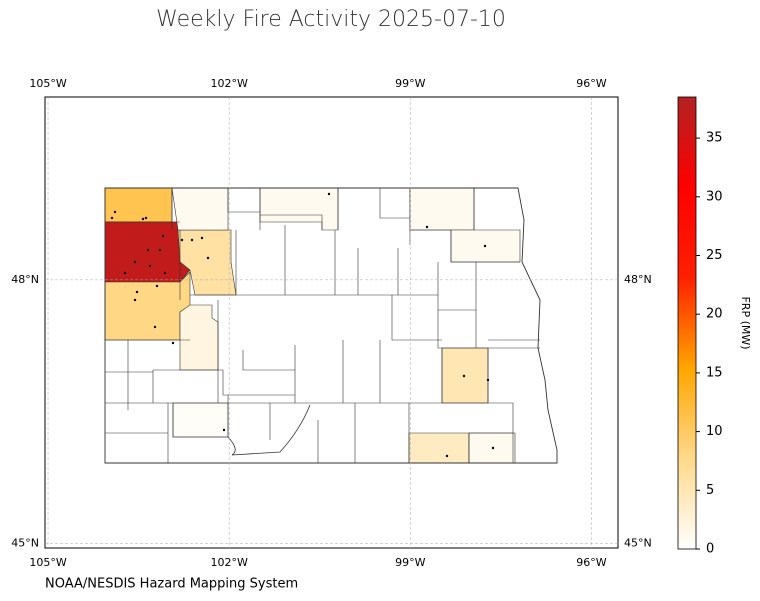 This screenshot has height=601, width=760. What do you see at coordinates (25, 279) in the screenshot?
I see `y-tick-label-left: 48°N` at bounding box center [25, 279].